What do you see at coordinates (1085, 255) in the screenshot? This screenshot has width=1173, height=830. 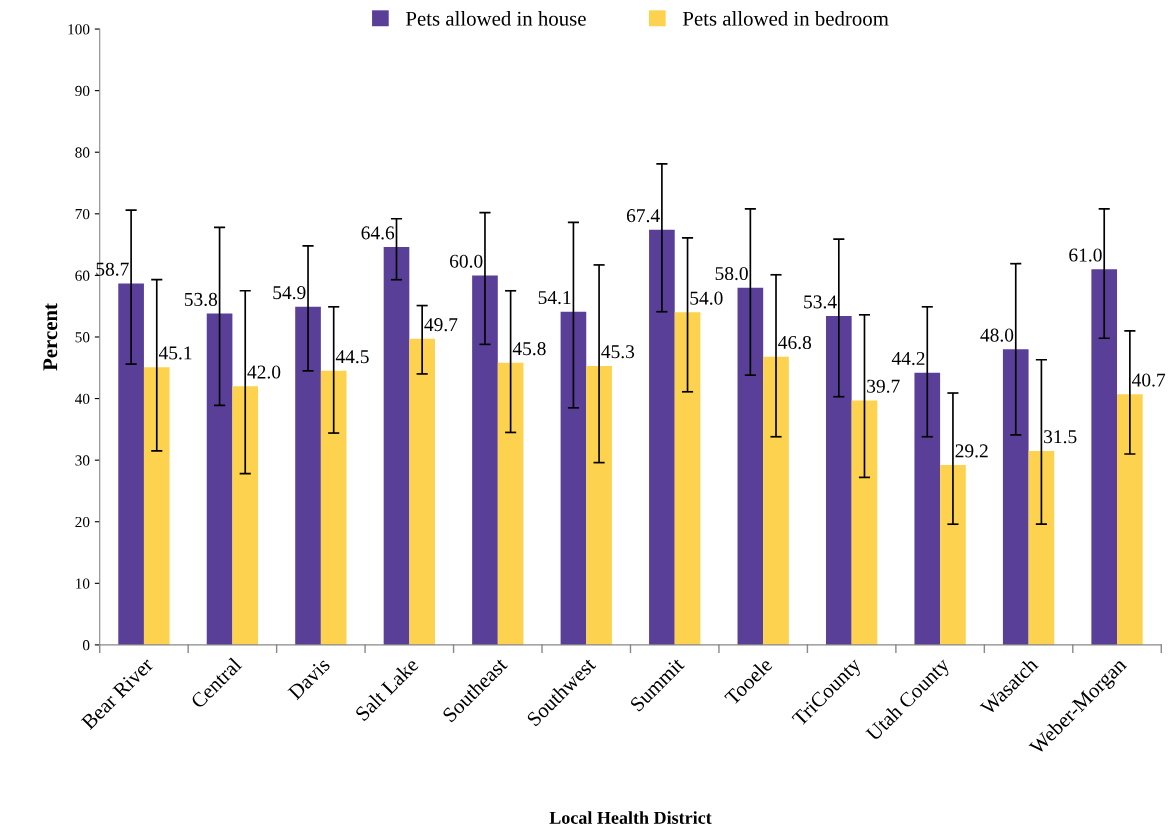 I see `data-label: 61.0` at bounding box center [1085, 255].